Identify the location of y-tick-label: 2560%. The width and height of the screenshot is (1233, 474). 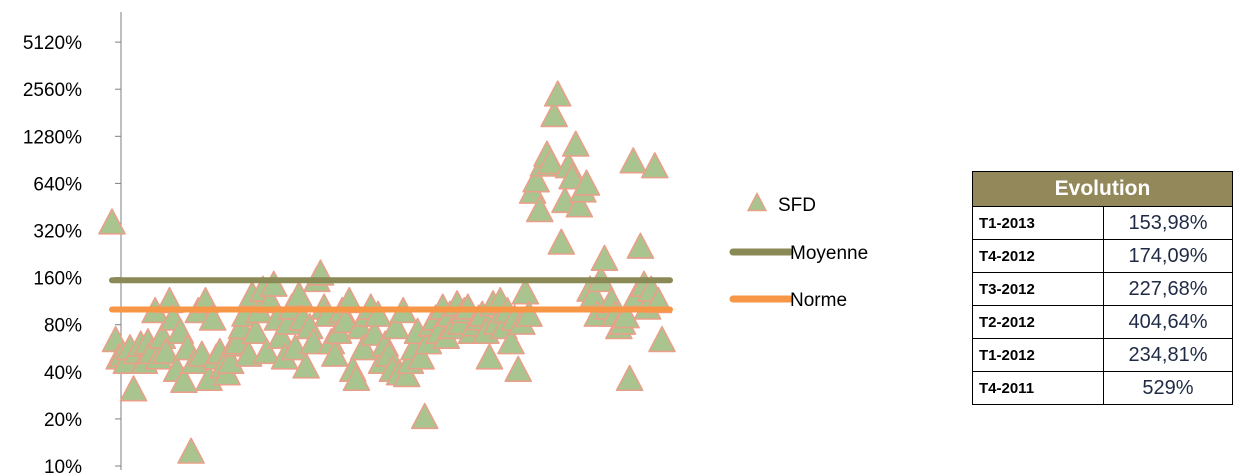
(52, 90).